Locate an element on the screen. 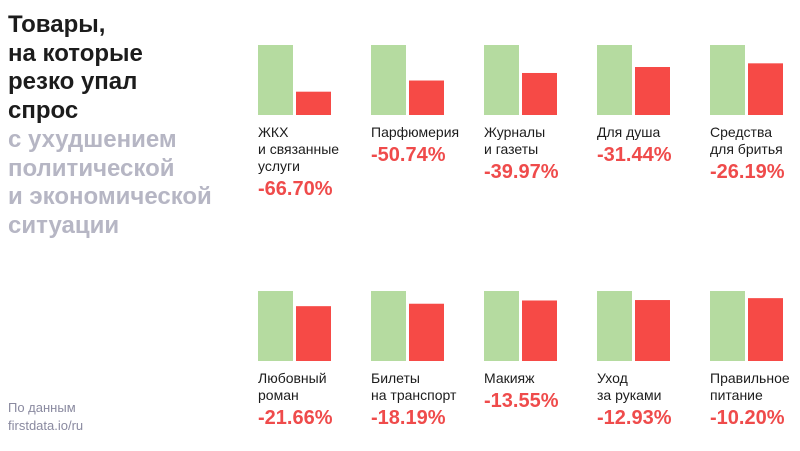 The height and width of the screenshot is (451, 800). category-panel: Журналы и газеты -39.97% is located at coordinates (534, 114).